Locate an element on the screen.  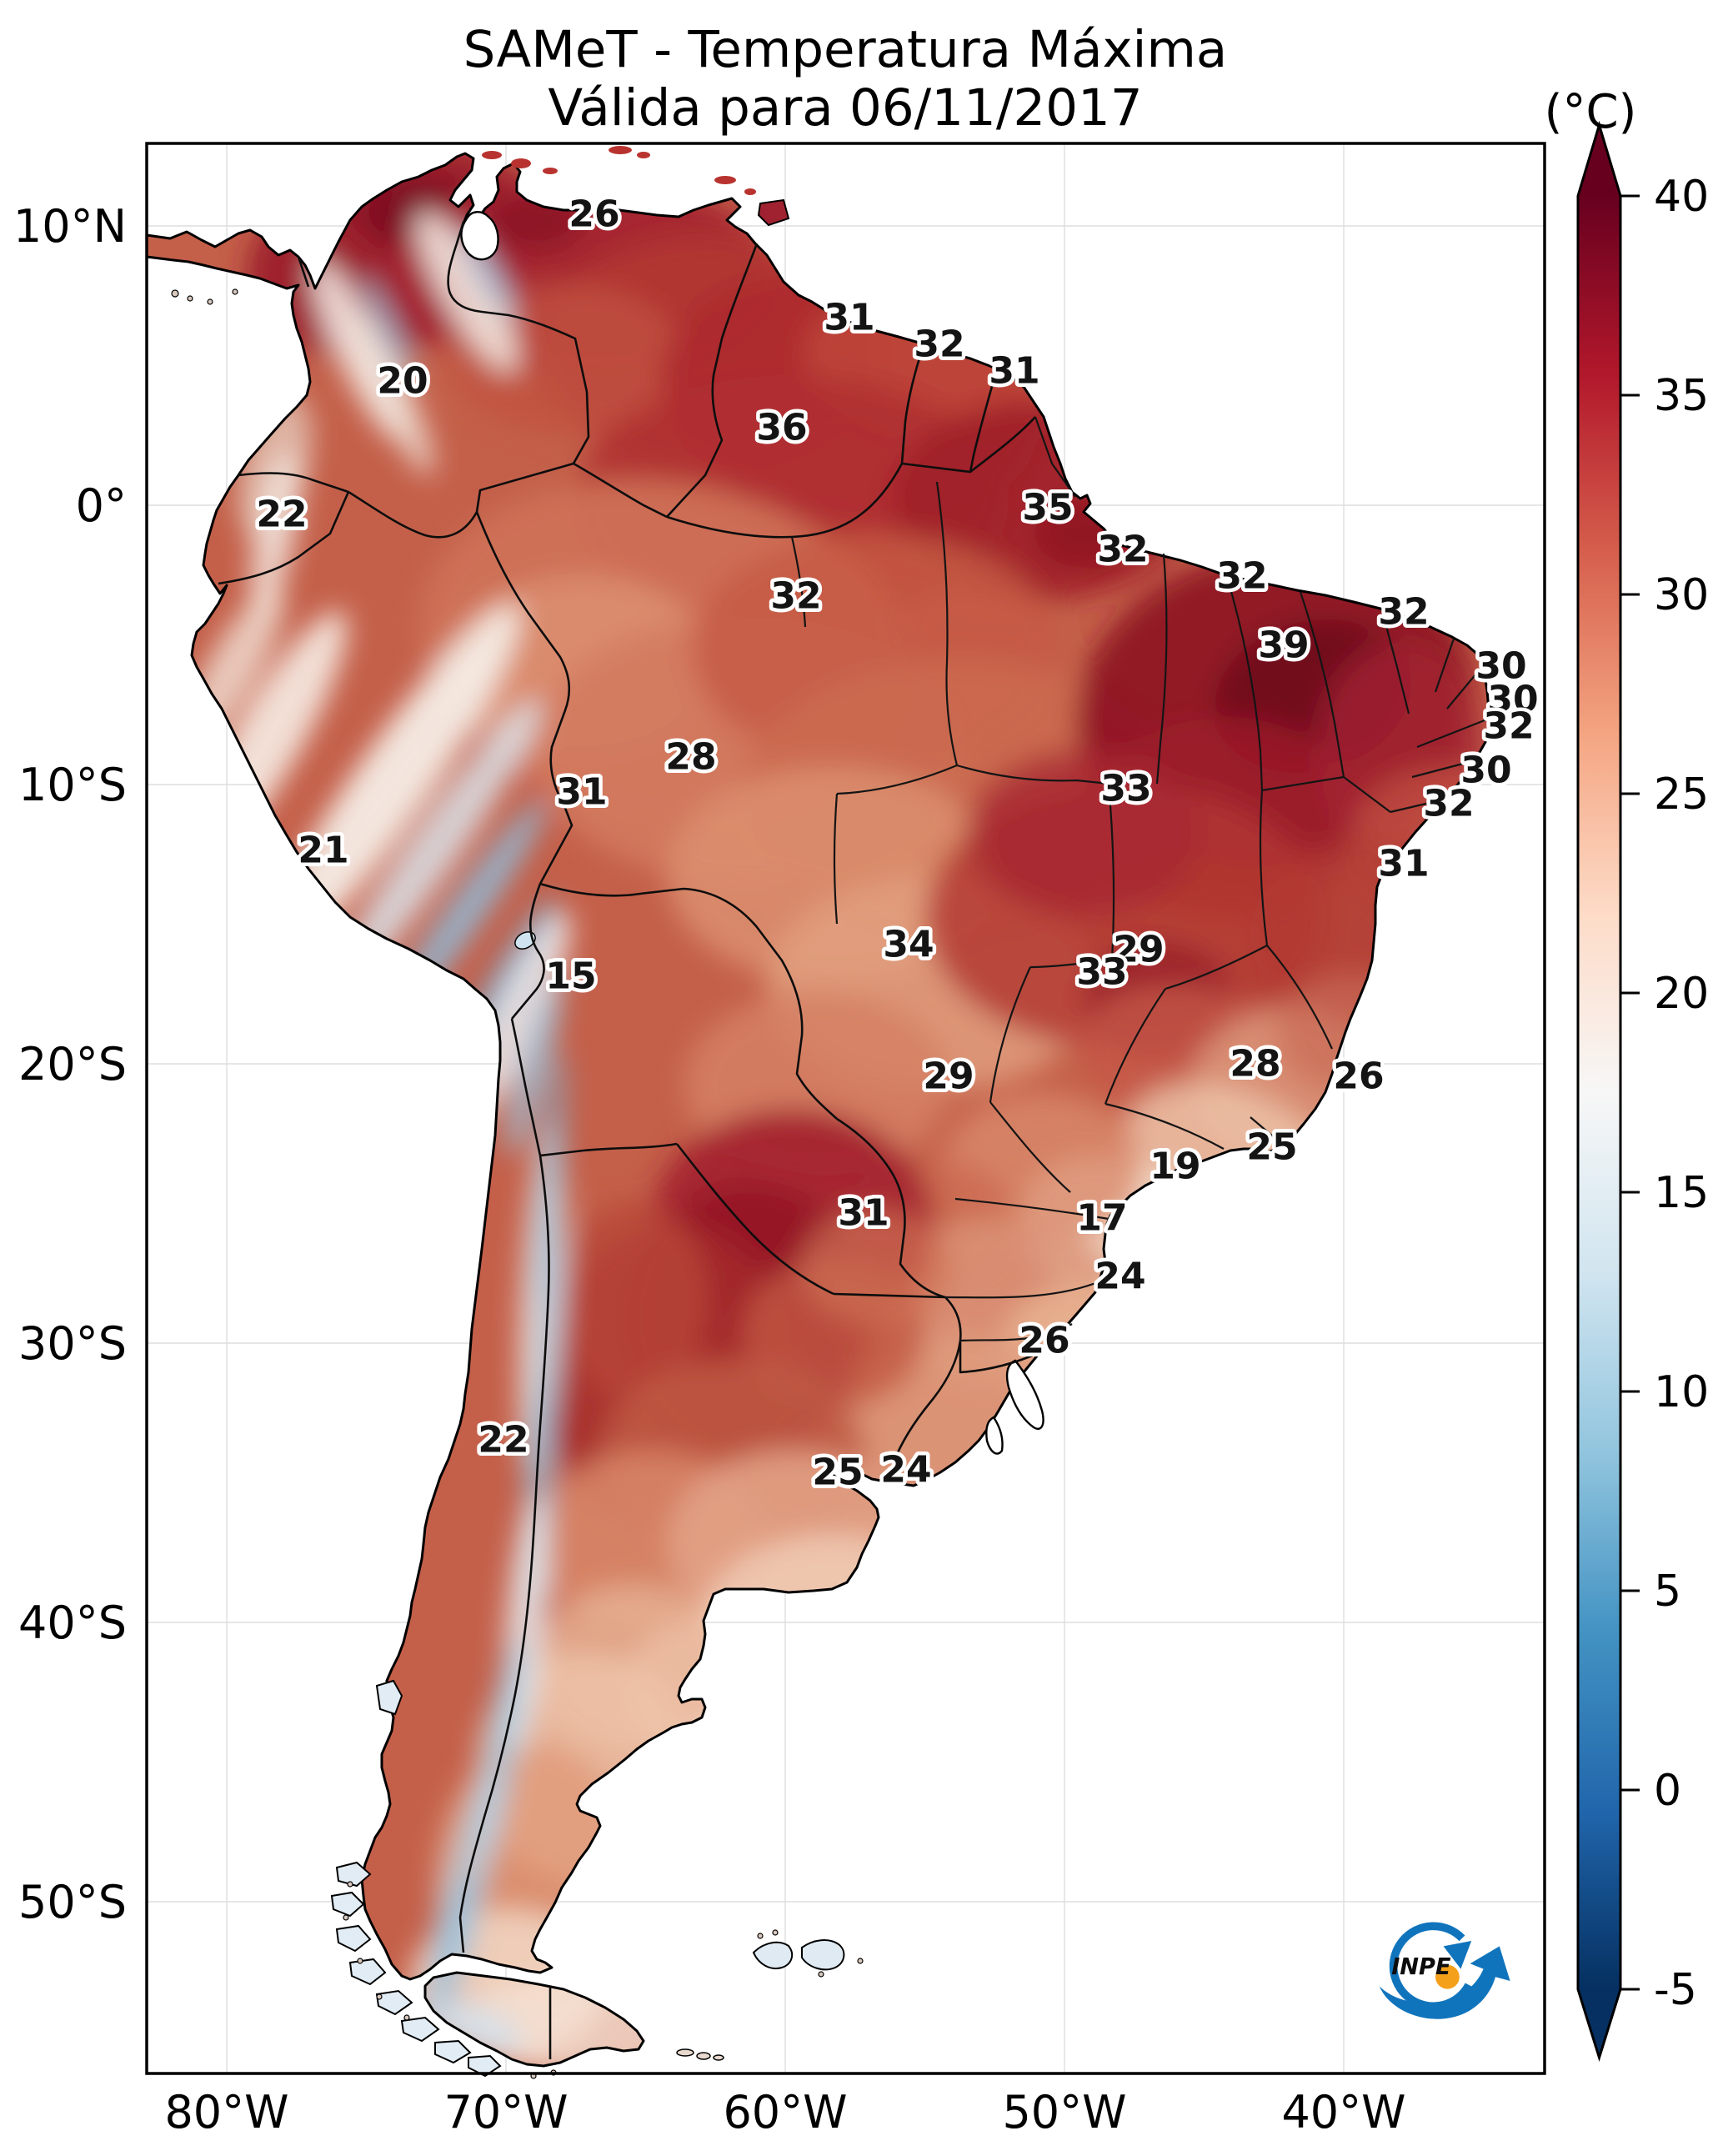
colorbar-tick-label: 20 is located at coordinates (1682, 994).